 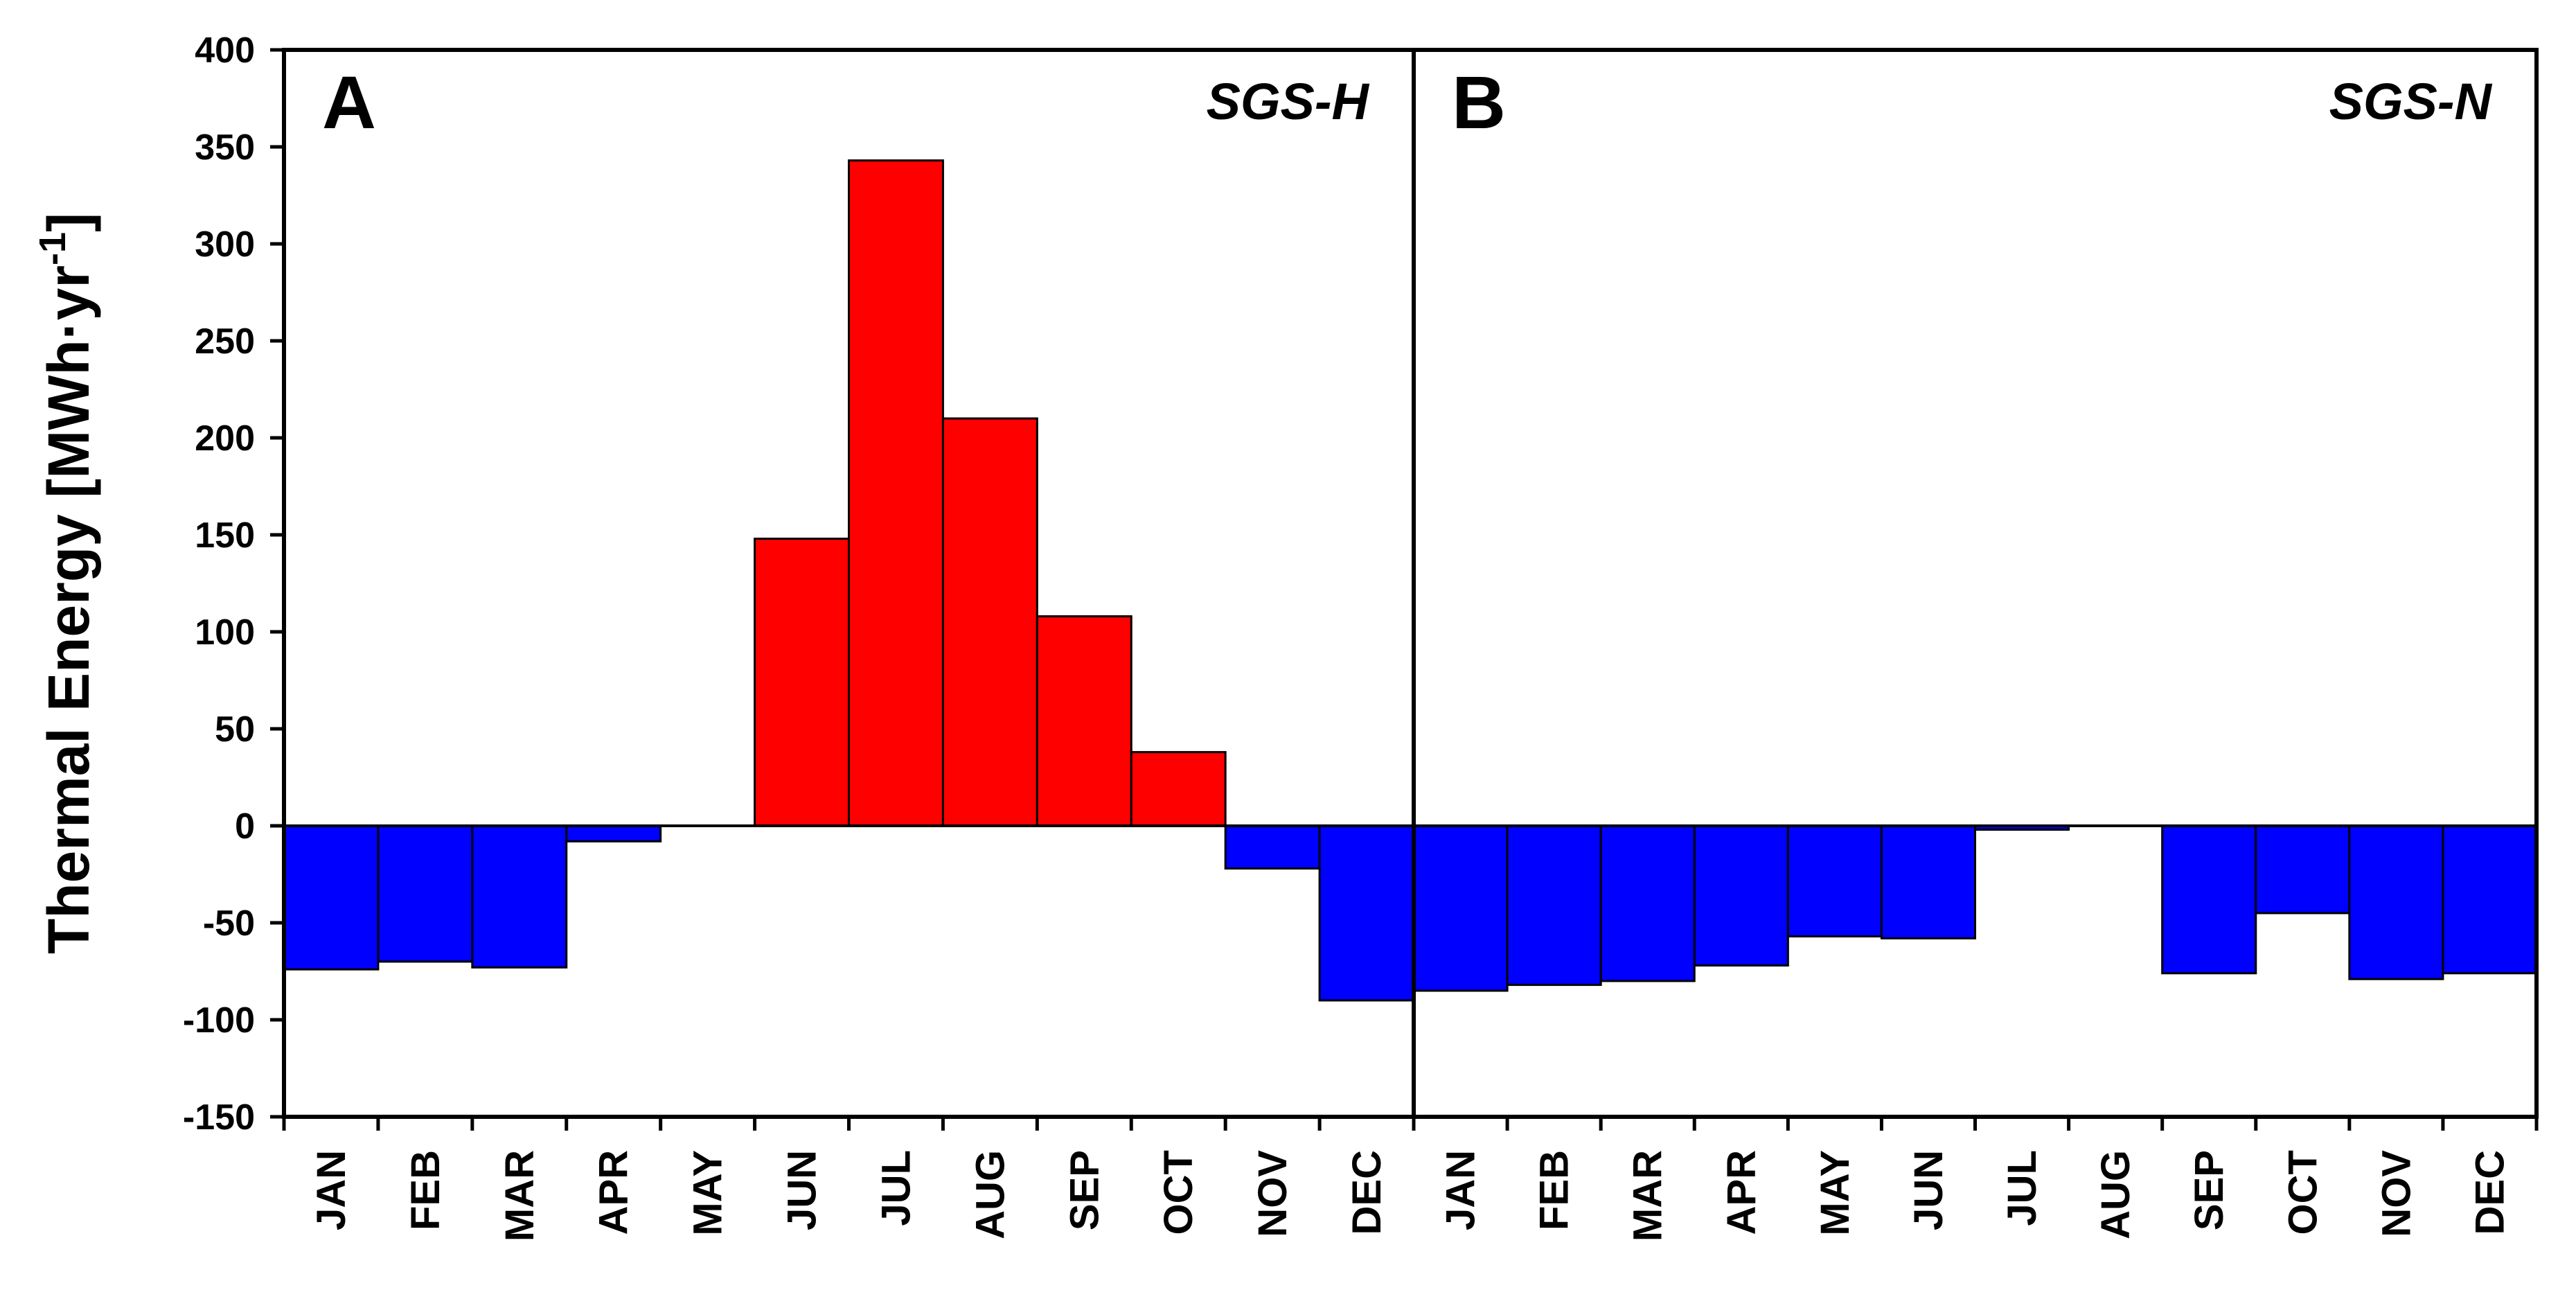 I want to click on bar-sgs-n-apr, so click(x=1741, y=895).